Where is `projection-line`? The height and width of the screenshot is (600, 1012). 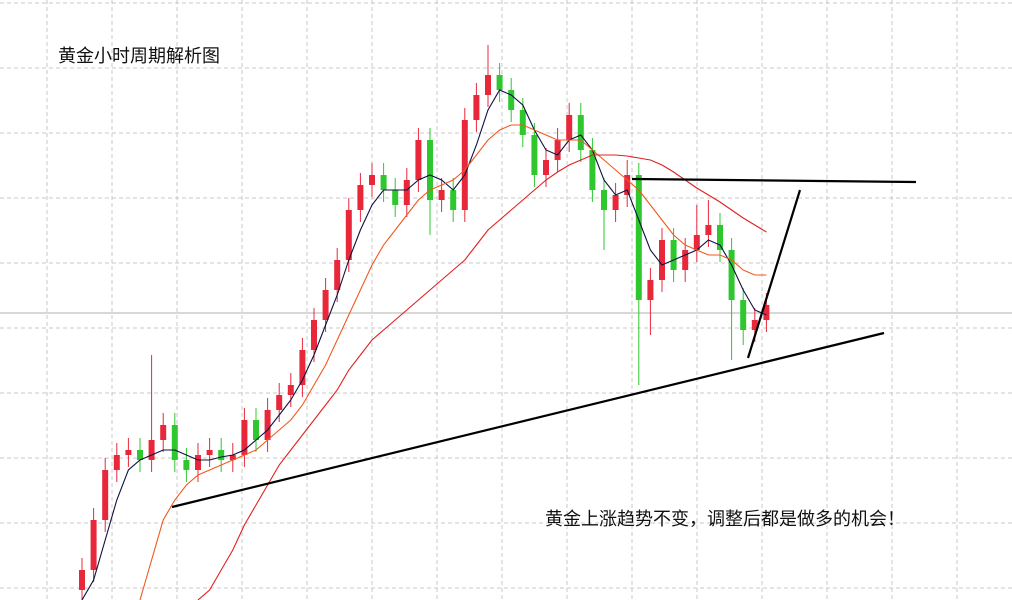
projection-line is located at coordinates (774, 274).